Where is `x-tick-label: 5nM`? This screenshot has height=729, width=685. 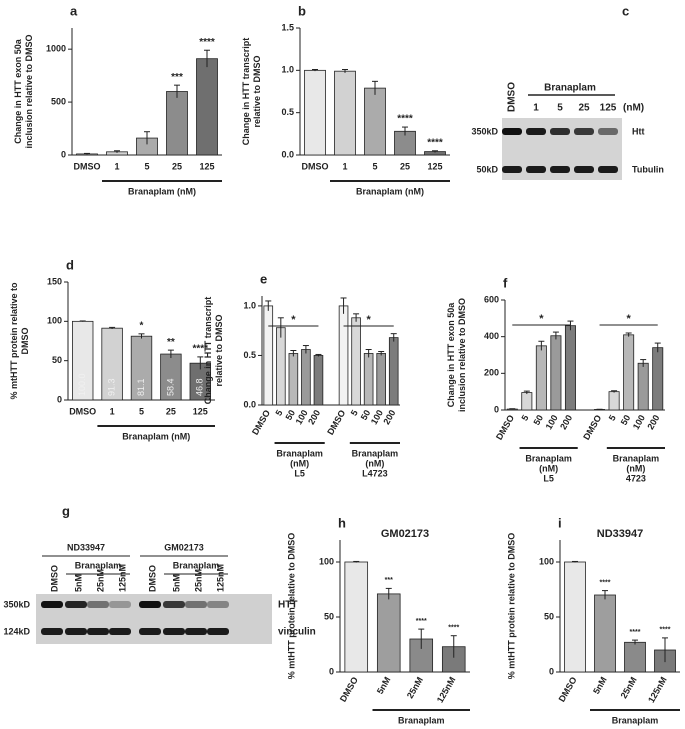
x-tick-label: 5nM is located at coordinates (600, 685).